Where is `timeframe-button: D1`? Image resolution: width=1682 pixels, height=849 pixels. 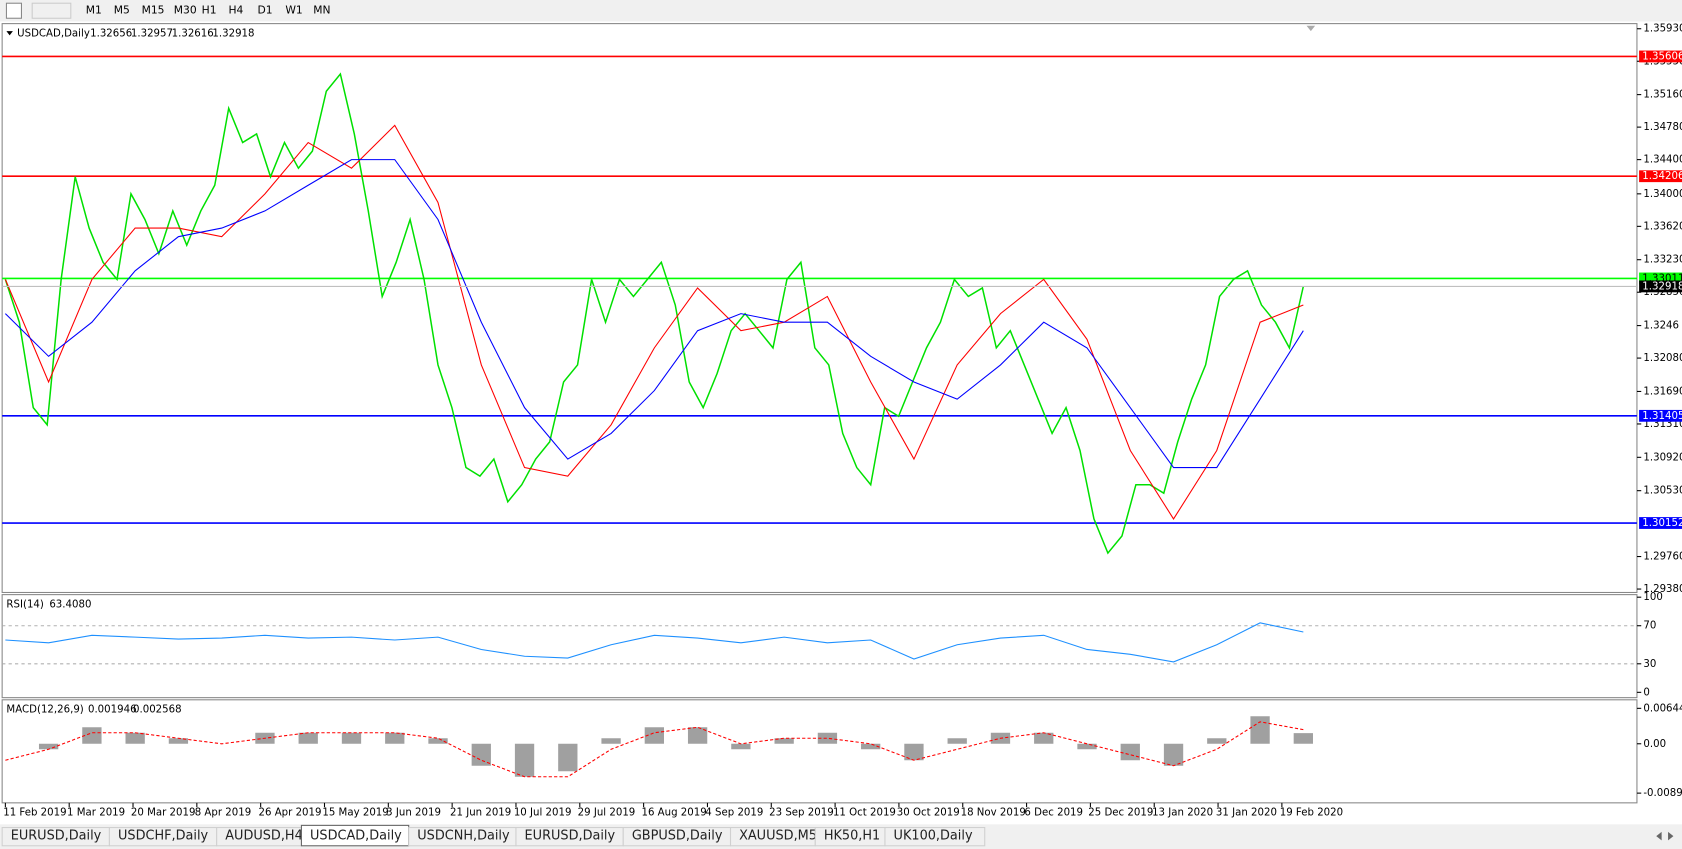 timeframe-button: D1 is located at coordinates (264, 10).